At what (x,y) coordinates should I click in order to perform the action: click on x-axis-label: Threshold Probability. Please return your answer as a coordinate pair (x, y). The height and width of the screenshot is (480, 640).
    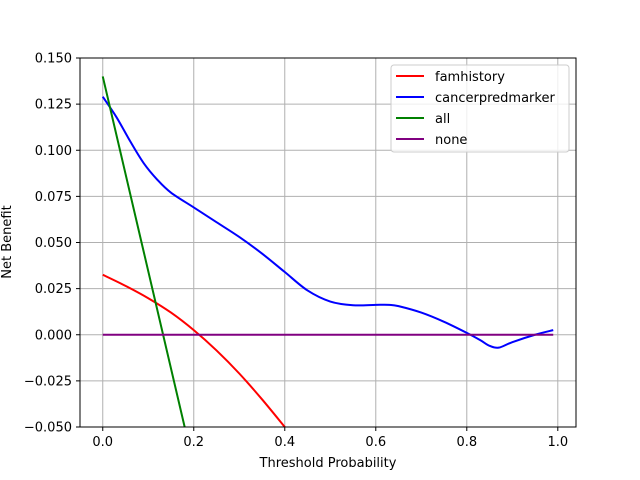
    Looking at the image, I should click on (328, 463).